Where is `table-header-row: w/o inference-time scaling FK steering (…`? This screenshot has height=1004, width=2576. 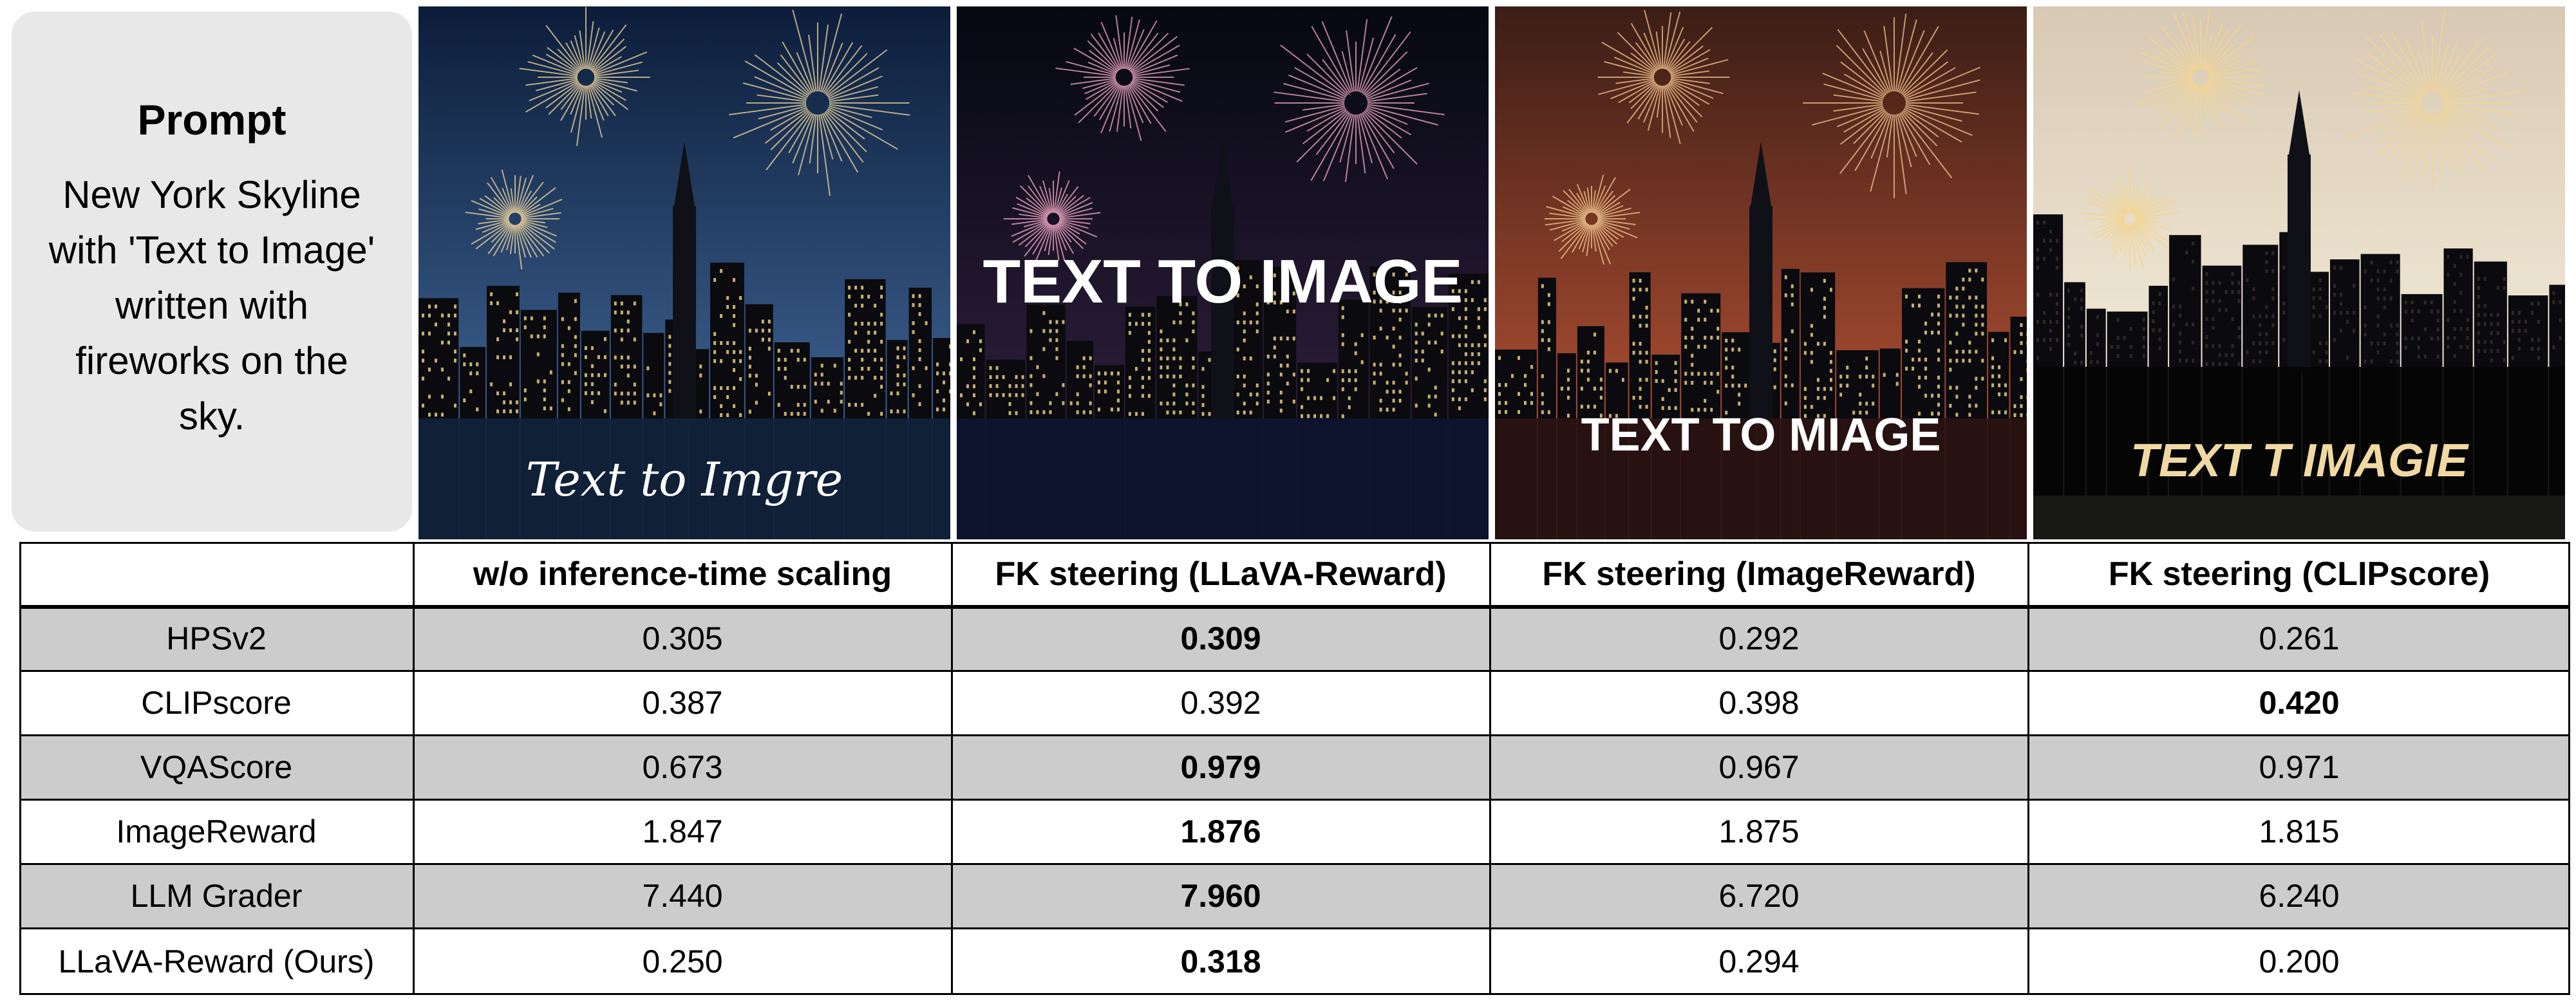 table-header-row: w/o inference-time scaling FK steering (… is located at coordinates (1294, 574).